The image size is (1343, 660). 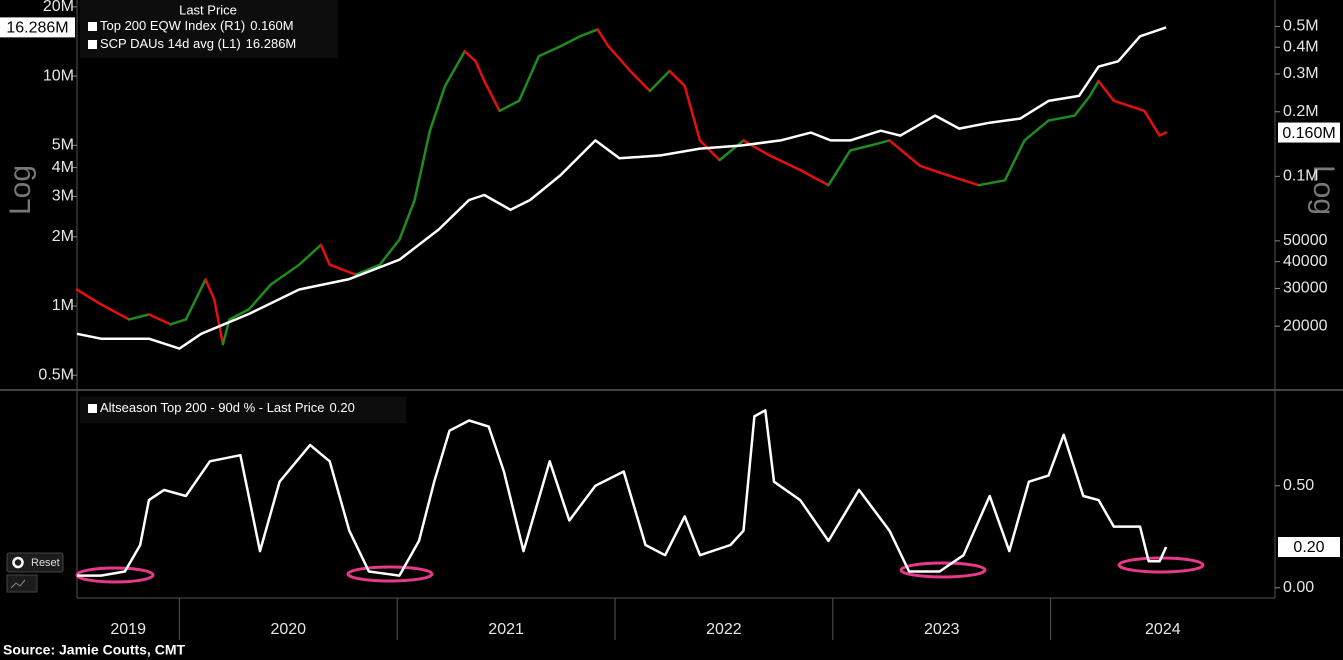 What do you see at coordinates (1305, 240) in the screenshot?
I see `y-tick-label: 50000` at bounding box center [1305, 240].